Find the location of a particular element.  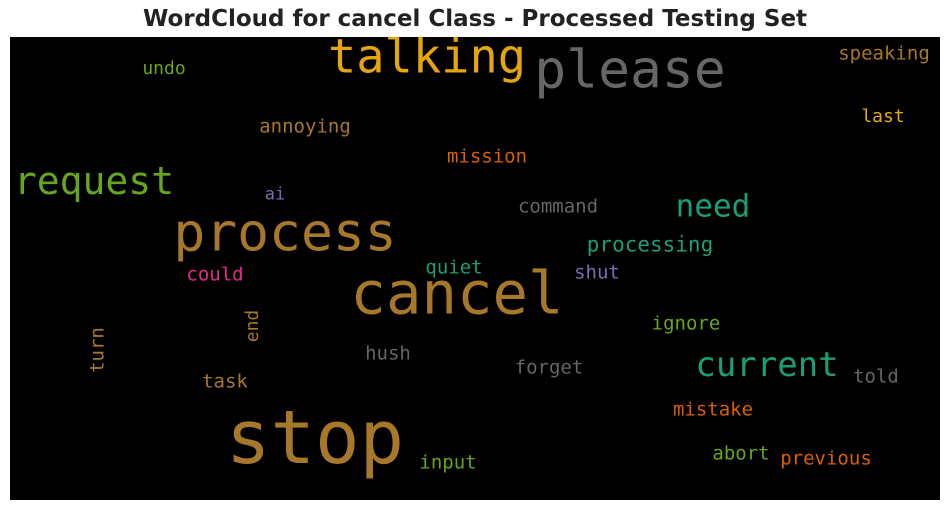

word-turn: turn is located at coordinates (97, 350).